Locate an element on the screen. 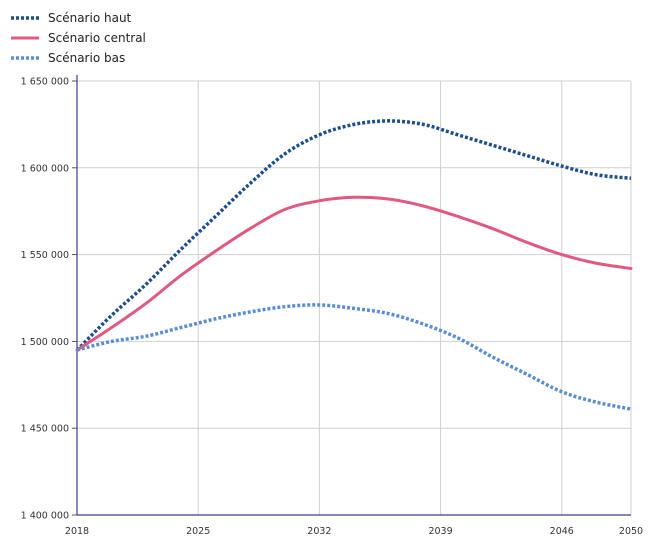 The image size is (656, 555). y-tick-label: 1 550 000 is located at coordinates (45, 255).